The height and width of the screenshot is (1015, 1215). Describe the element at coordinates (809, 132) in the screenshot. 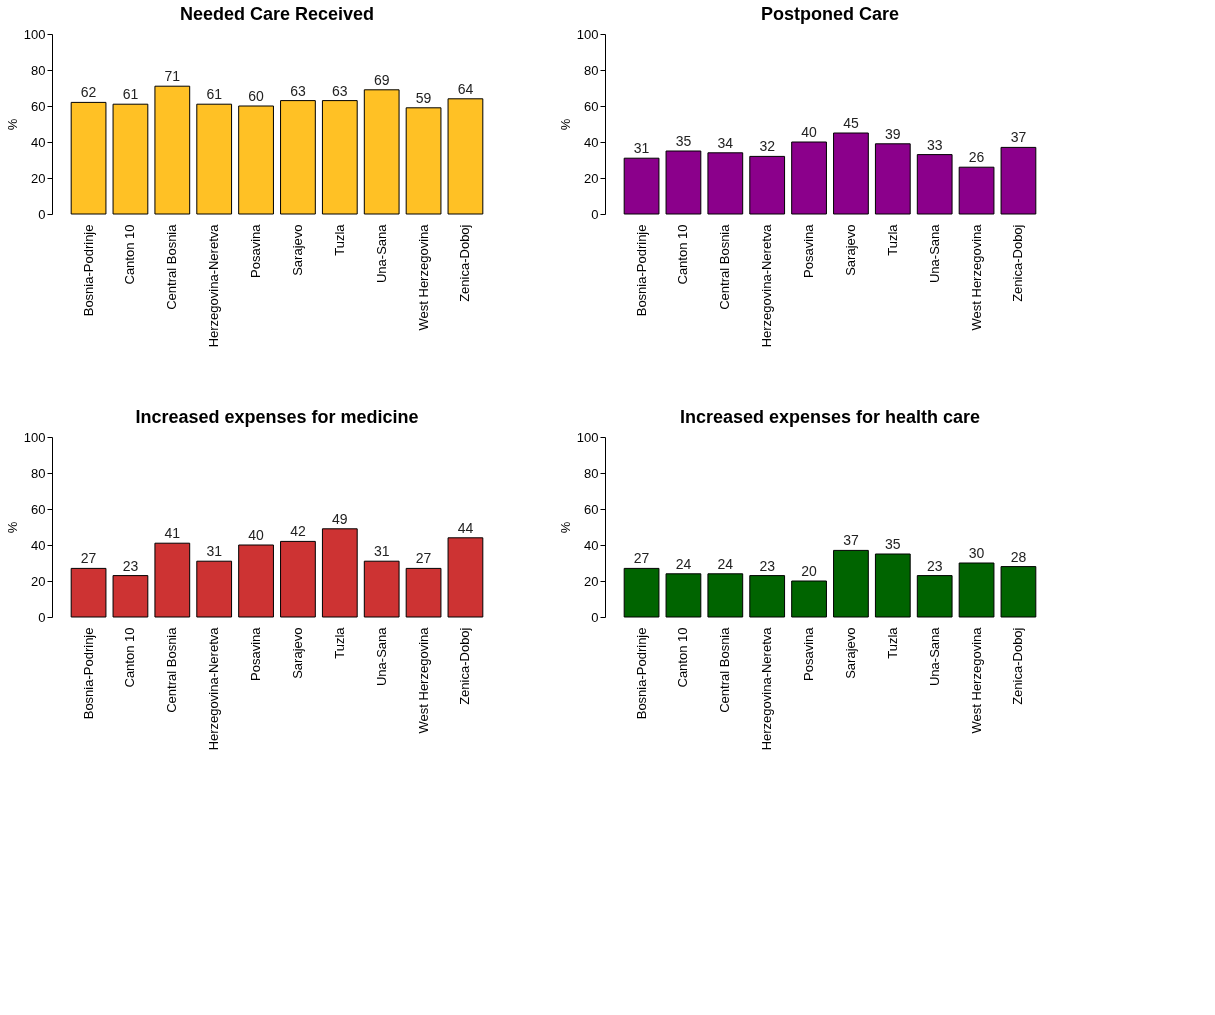

I see `data-label: 40` at that location.